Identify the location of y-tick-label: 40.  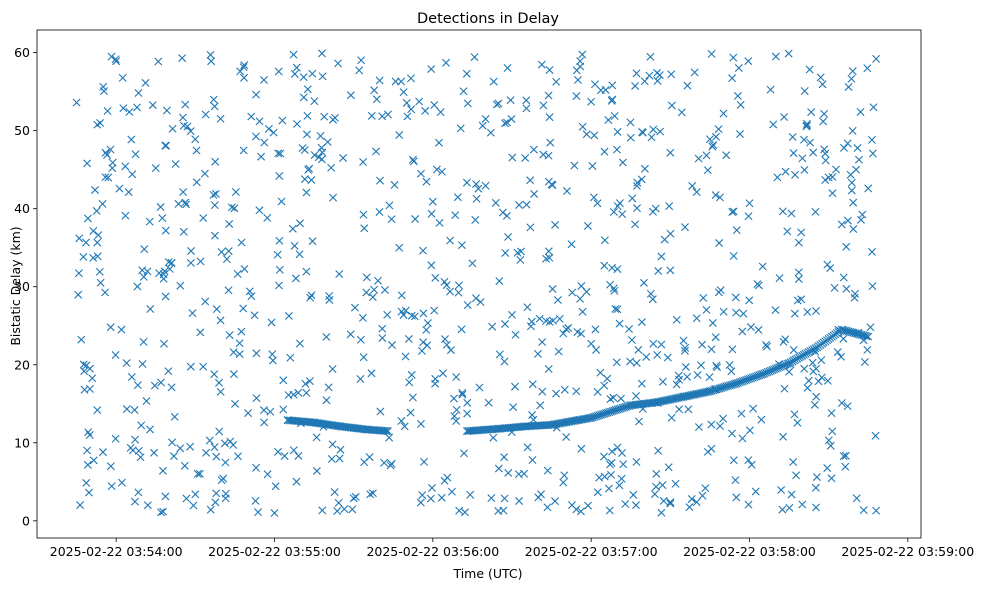
(22, 208).